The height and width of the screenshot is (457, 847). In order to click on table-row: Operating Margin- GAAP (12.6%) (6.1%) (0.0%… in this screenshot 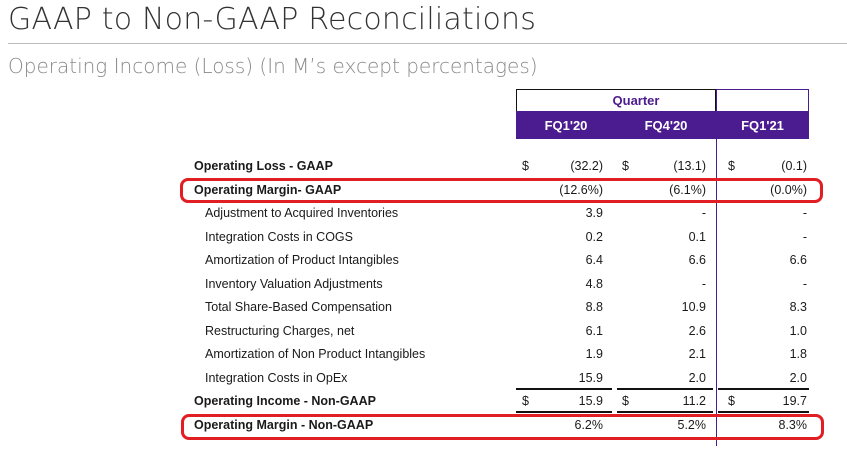, I will do `click(423, 190)`.